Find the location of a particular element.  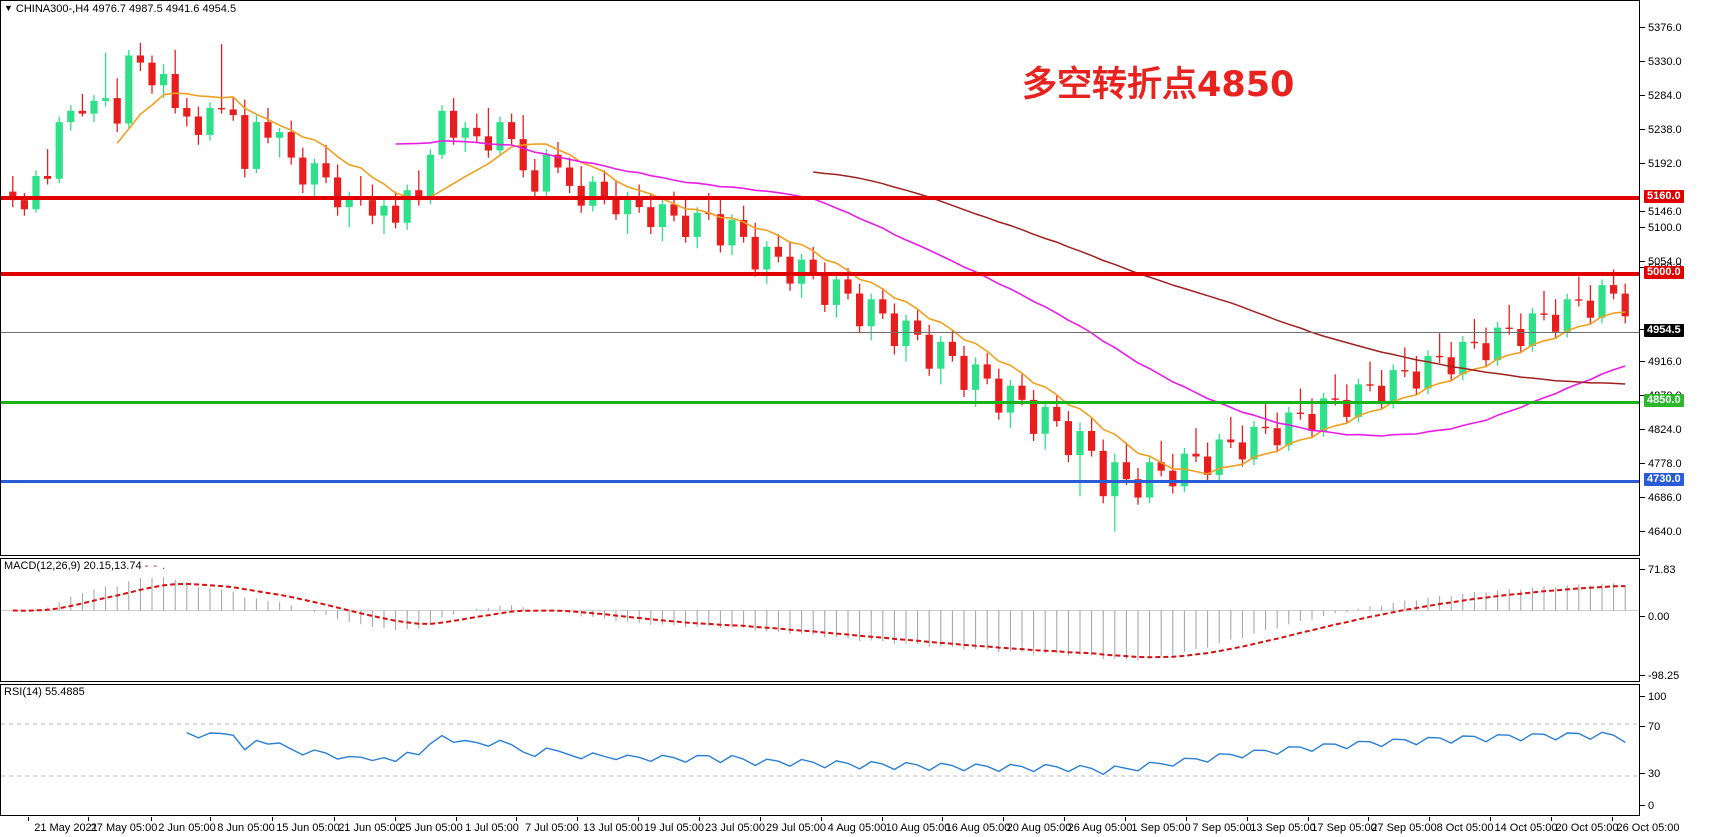

time-tick-label: 27 May 05:00 is located at coordinates (124, 828).